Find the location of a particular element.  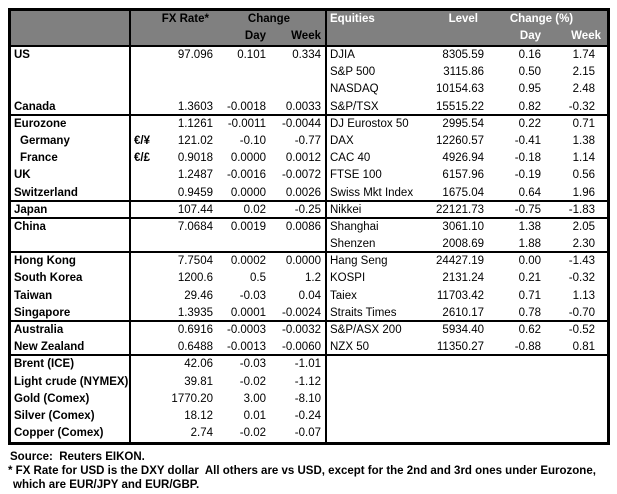

fx-day-change-value: -0.03 is located at coordinates (252, 295).